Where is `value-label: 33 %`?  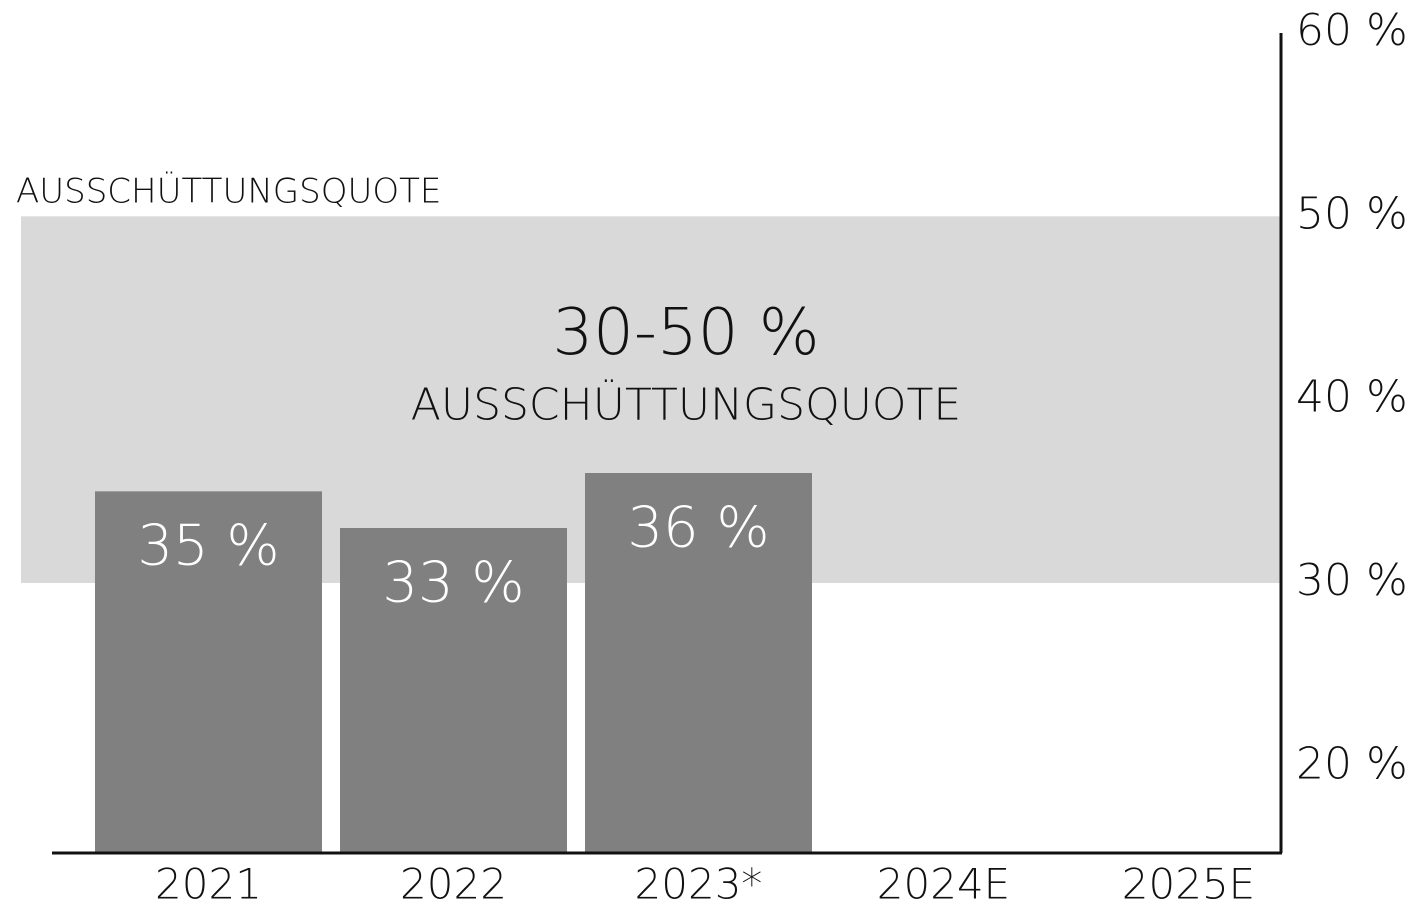 value-label: 33 % is located at coordinates (453, 582).